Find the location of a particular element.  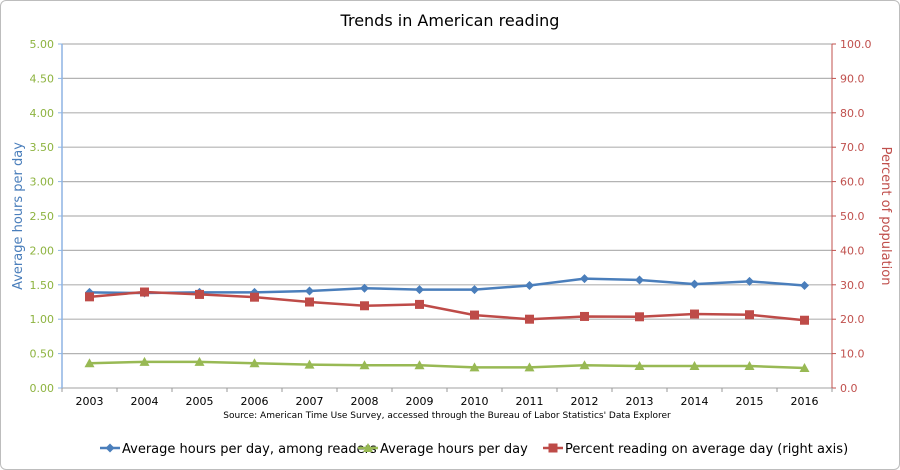

x-tick-label: 2008 is located at coordinates (365, 401).